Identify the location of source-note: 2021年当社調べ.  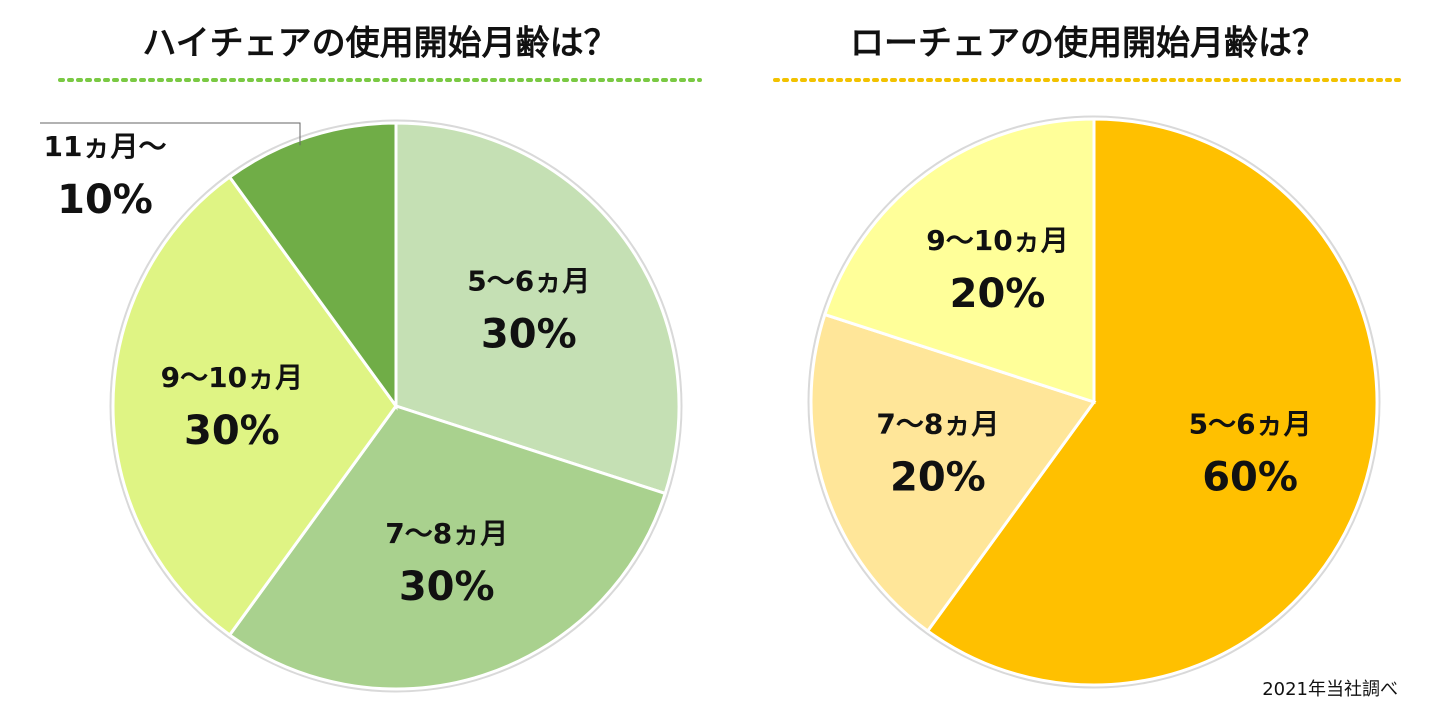
(1330, 689).